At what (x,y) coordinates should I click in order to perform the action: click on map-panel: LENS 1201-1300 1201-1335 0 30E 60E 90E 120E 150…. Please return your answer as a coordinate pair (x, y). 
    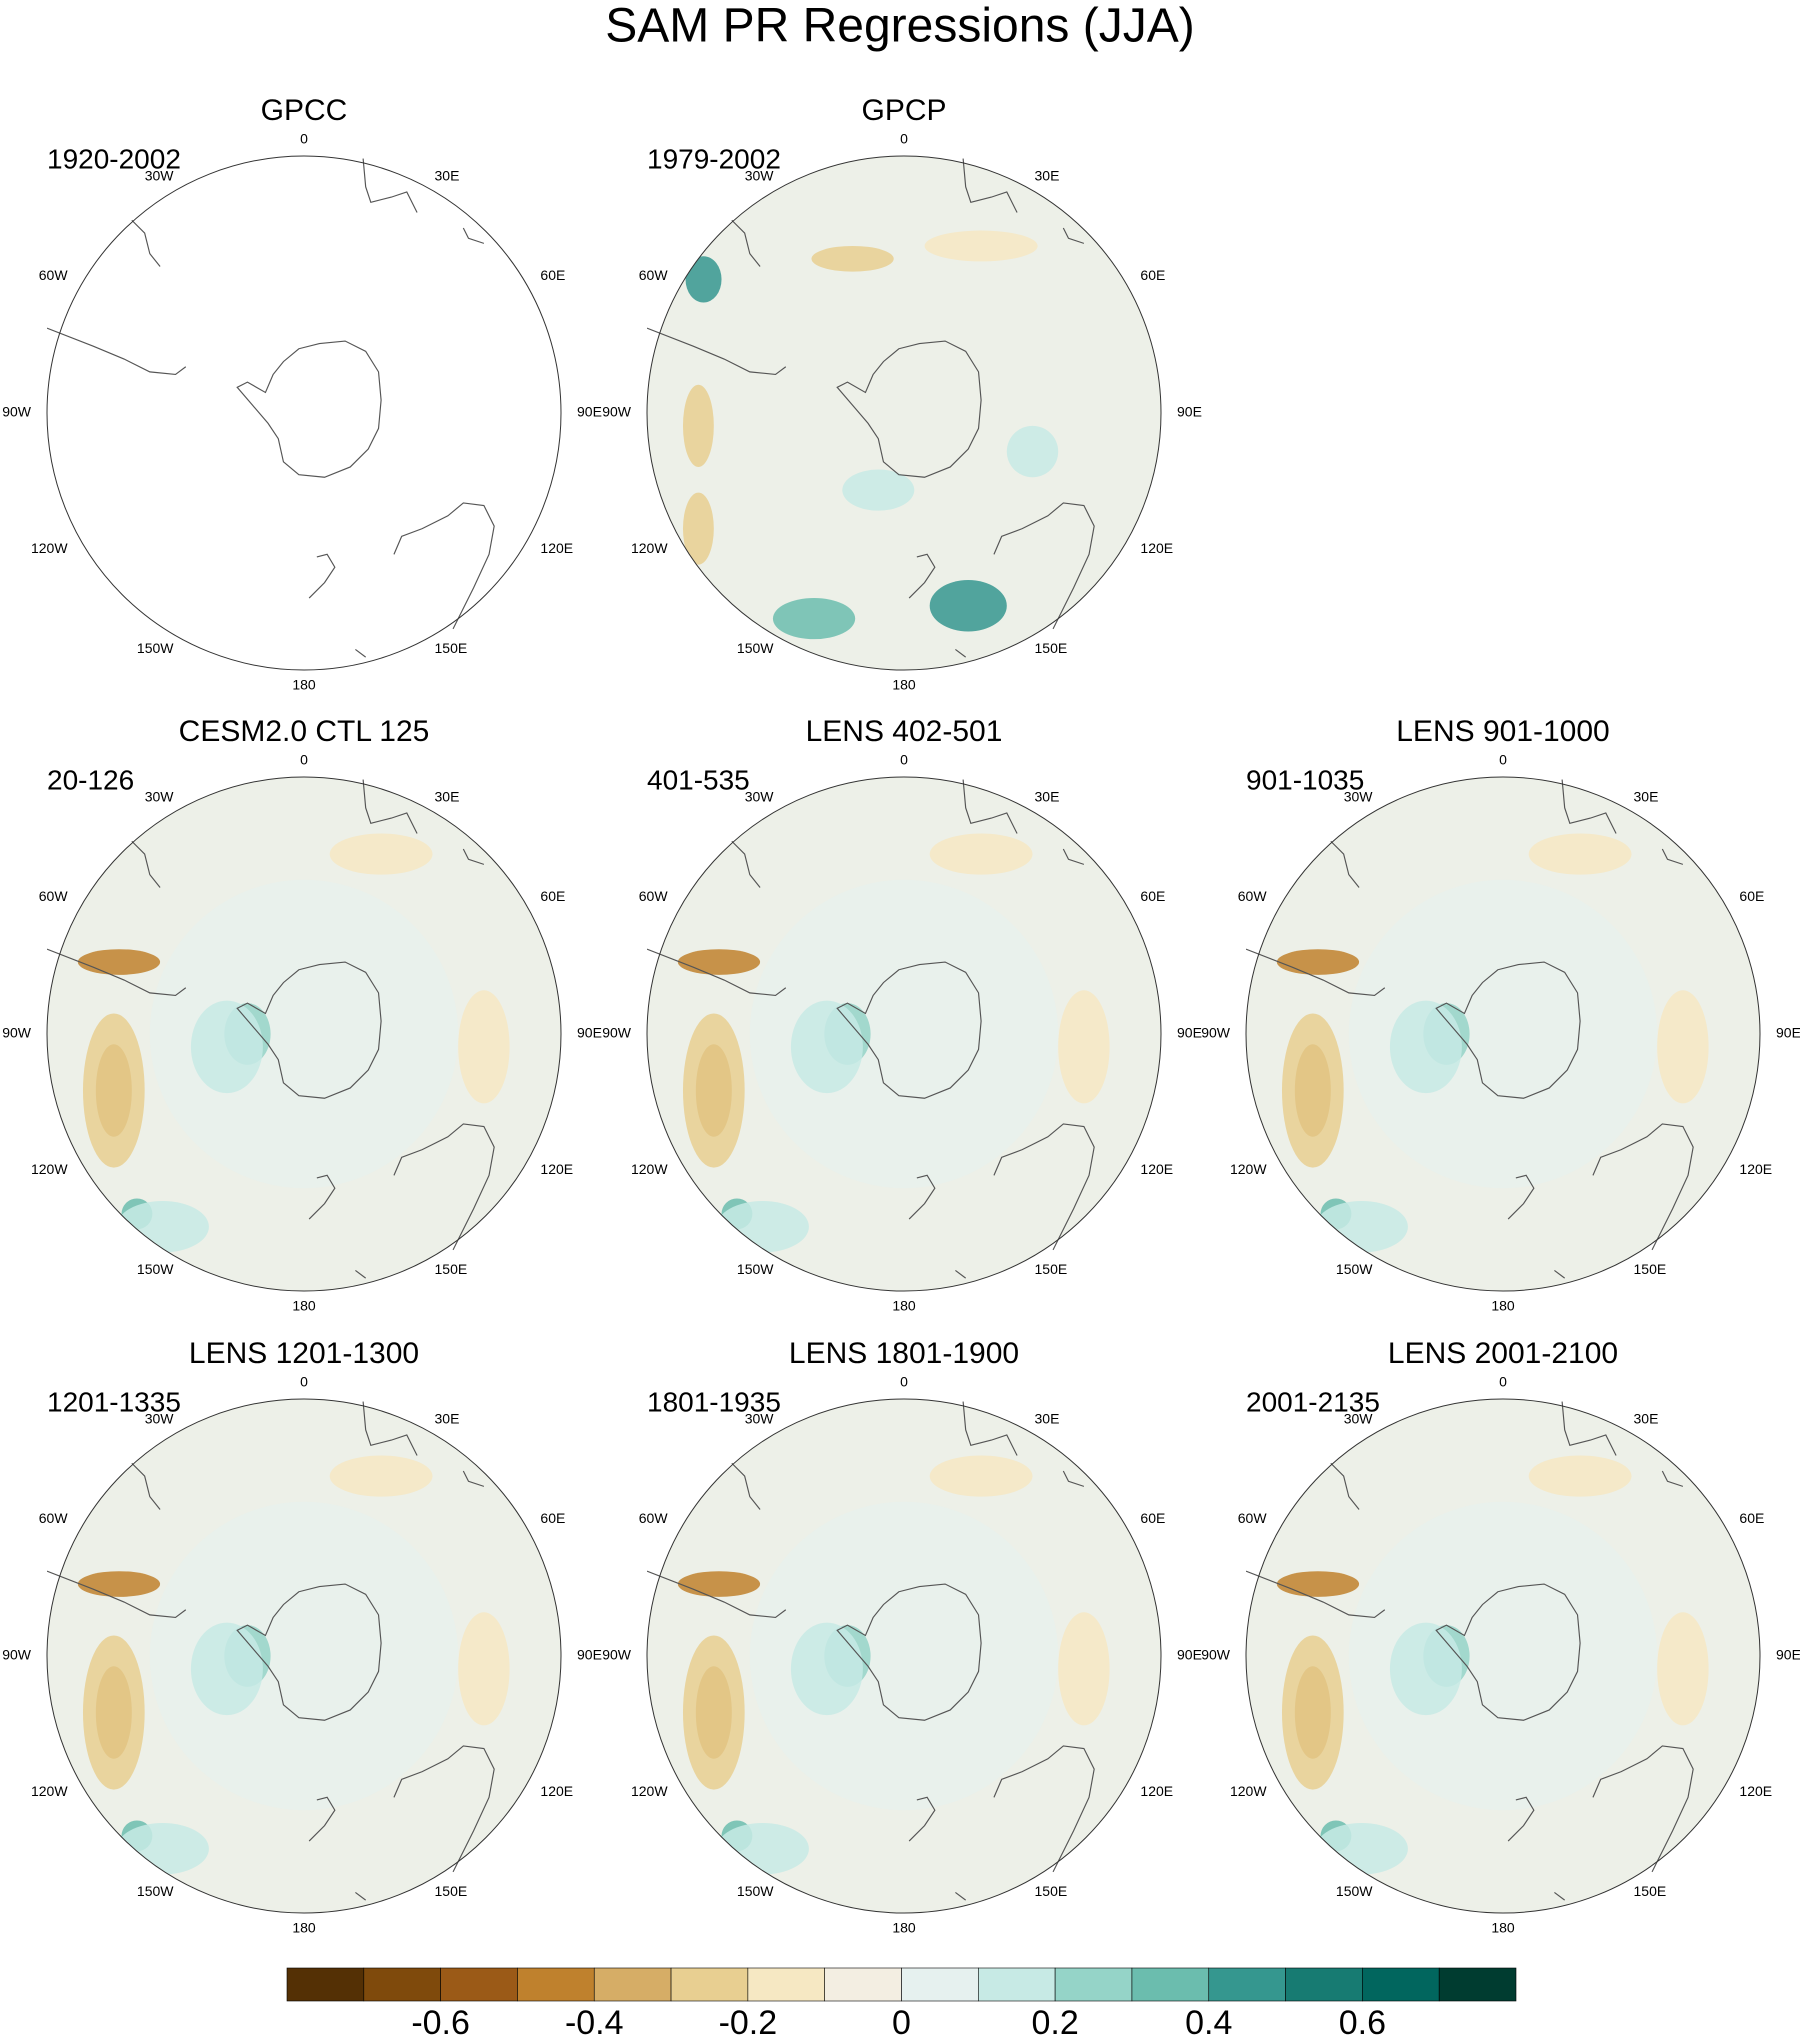
    Looking at the image, I should click on (302, 1636).